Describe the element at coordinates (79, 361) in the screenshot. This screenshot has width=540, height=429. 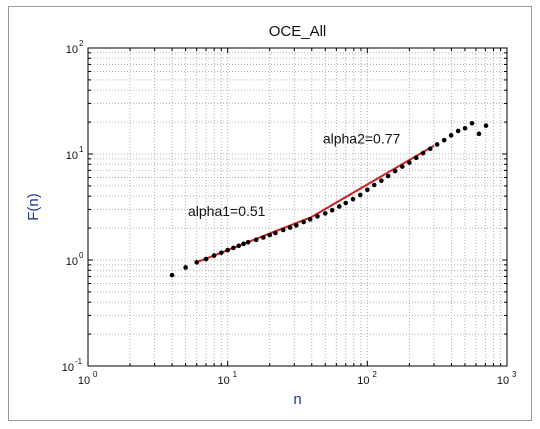
I see `y-tick-exponent: -1` at that location.